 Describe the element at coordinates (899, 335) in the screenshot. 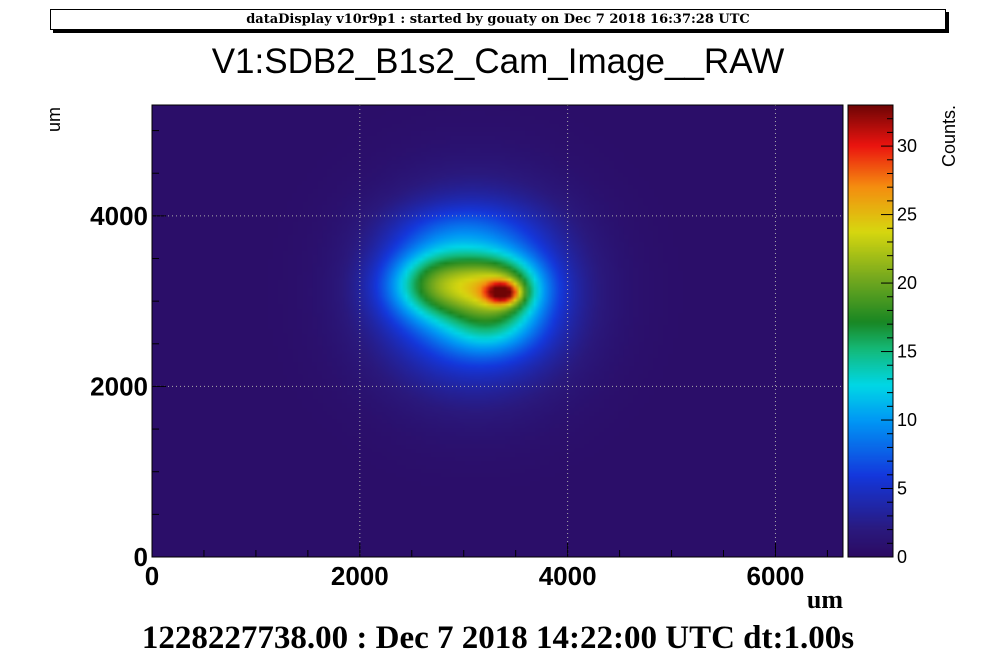

I see `color-scale-axis: 0 5 10 15 20 25 30` at that location.